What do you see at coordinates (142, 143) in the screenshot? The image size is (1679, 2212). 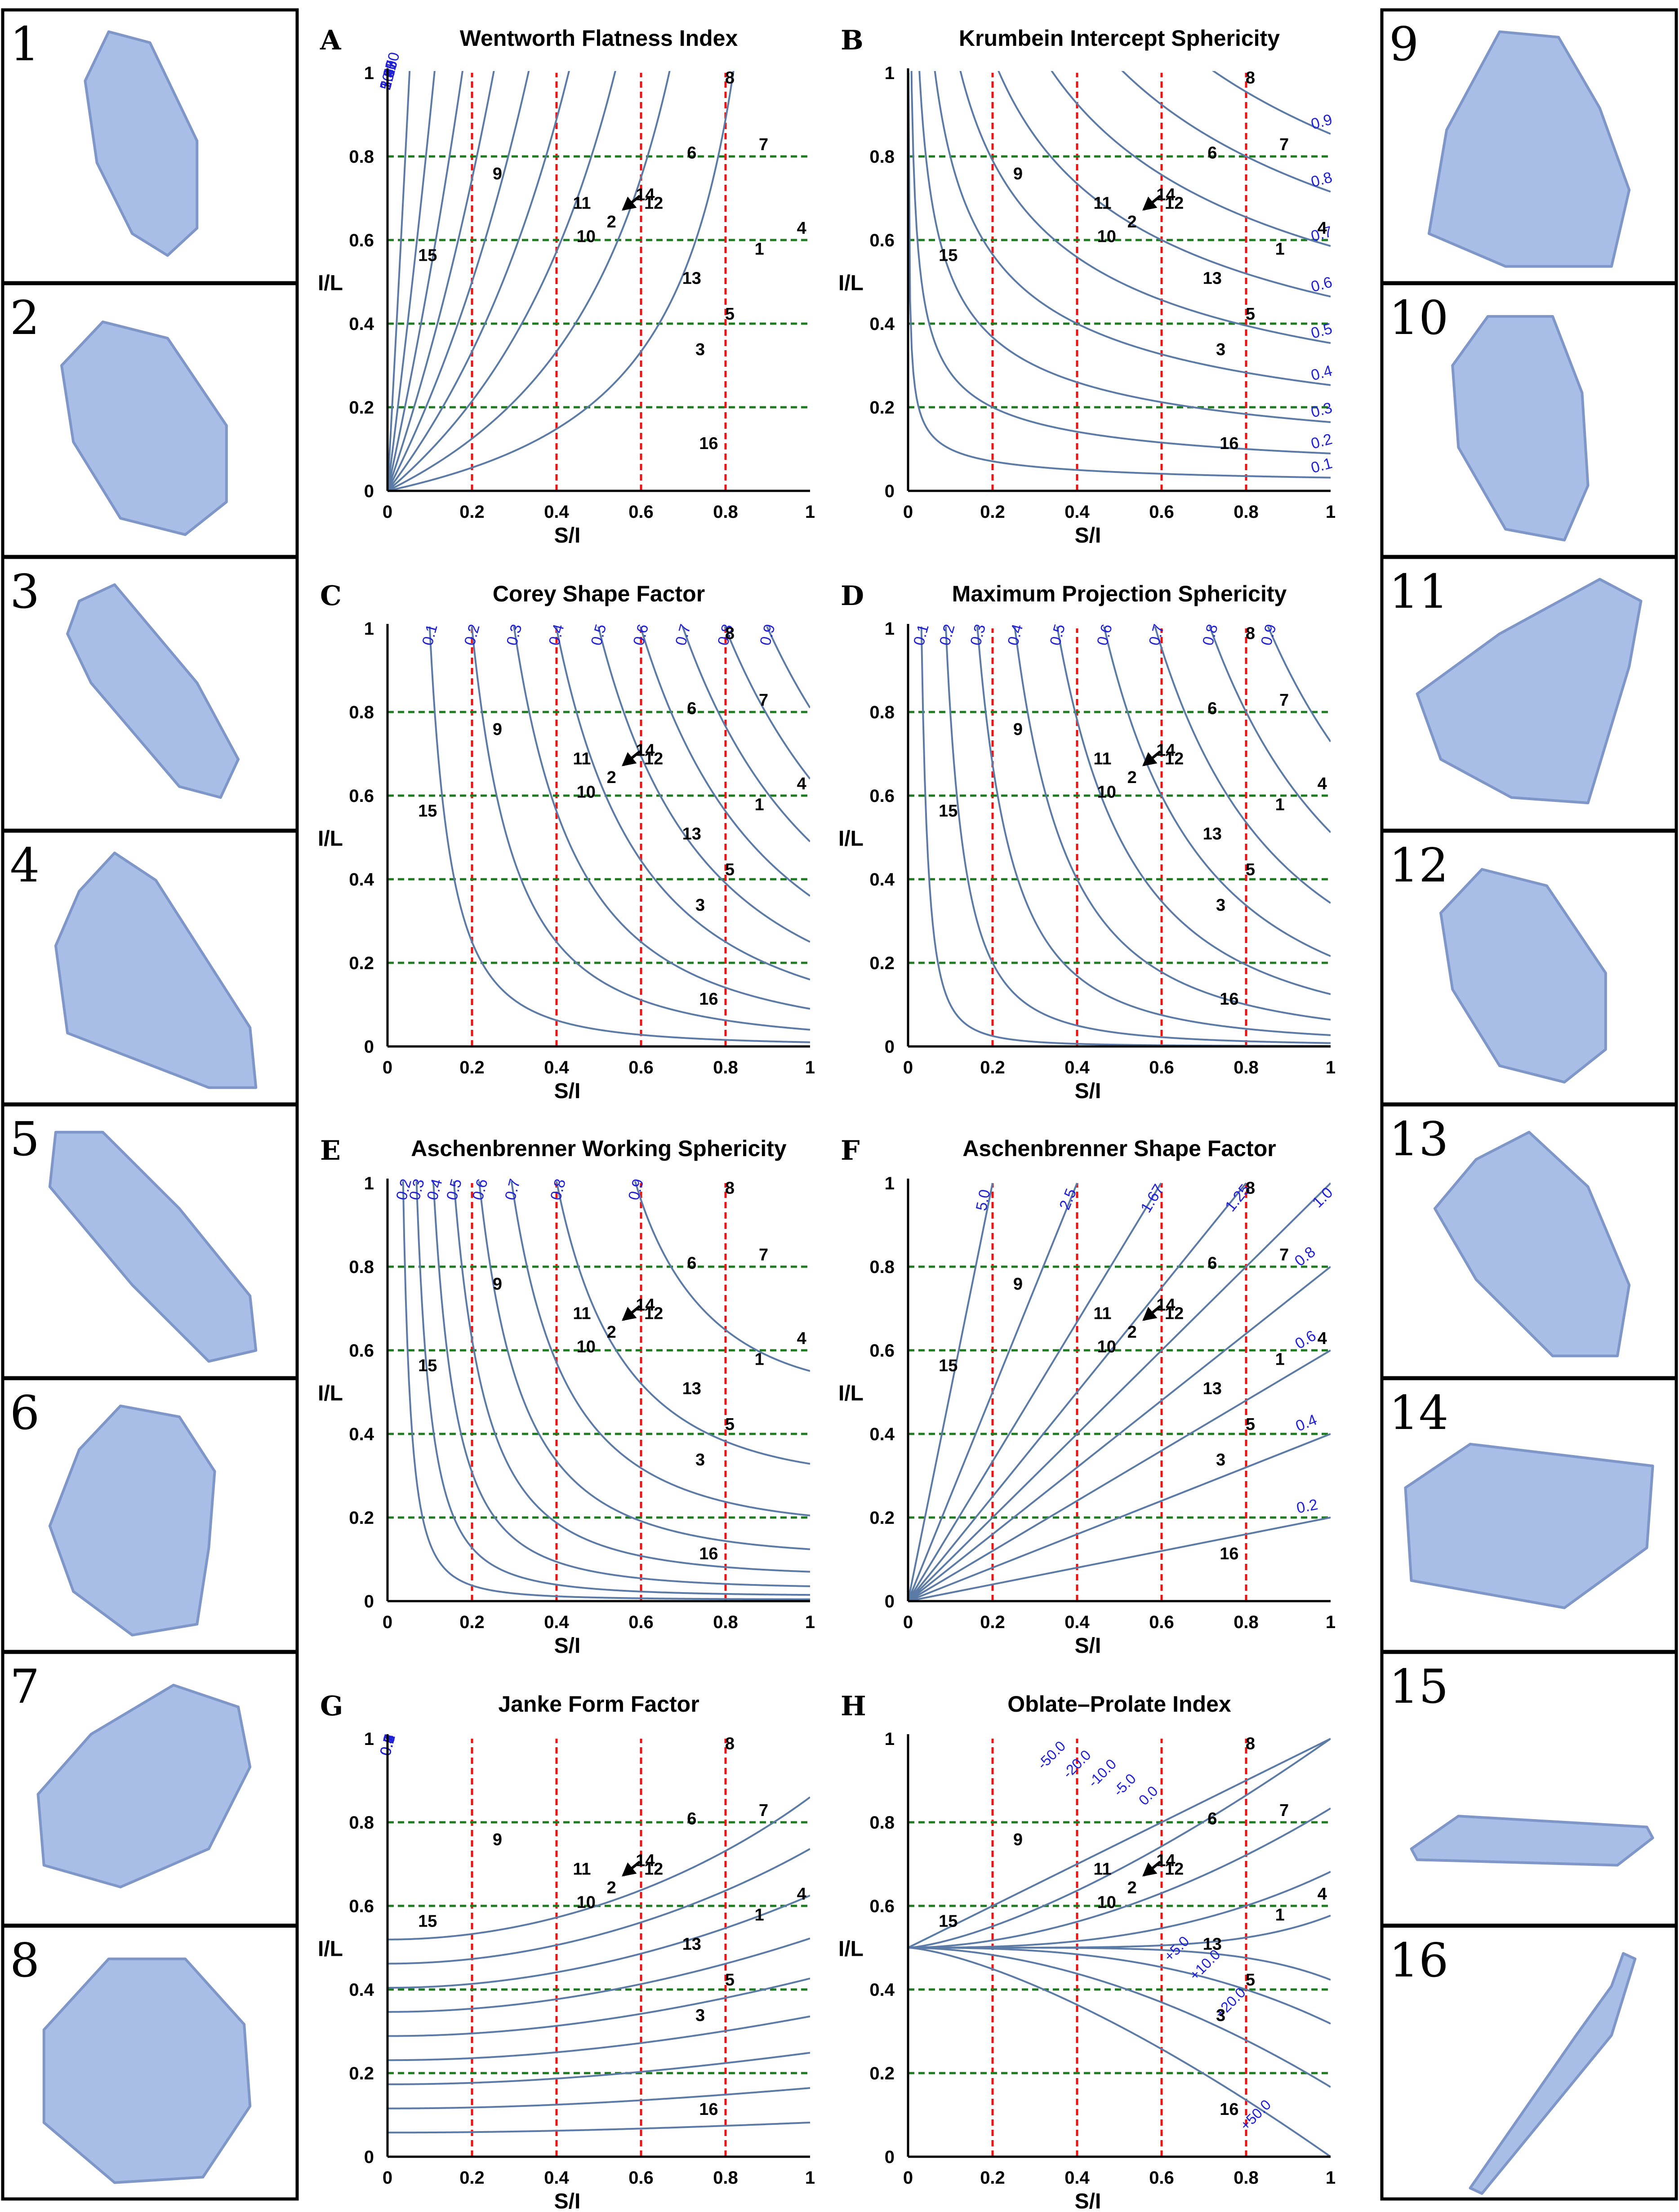 I see `particle-shape-elongated-teardrop-pebble` at bounding box center [142, 143].